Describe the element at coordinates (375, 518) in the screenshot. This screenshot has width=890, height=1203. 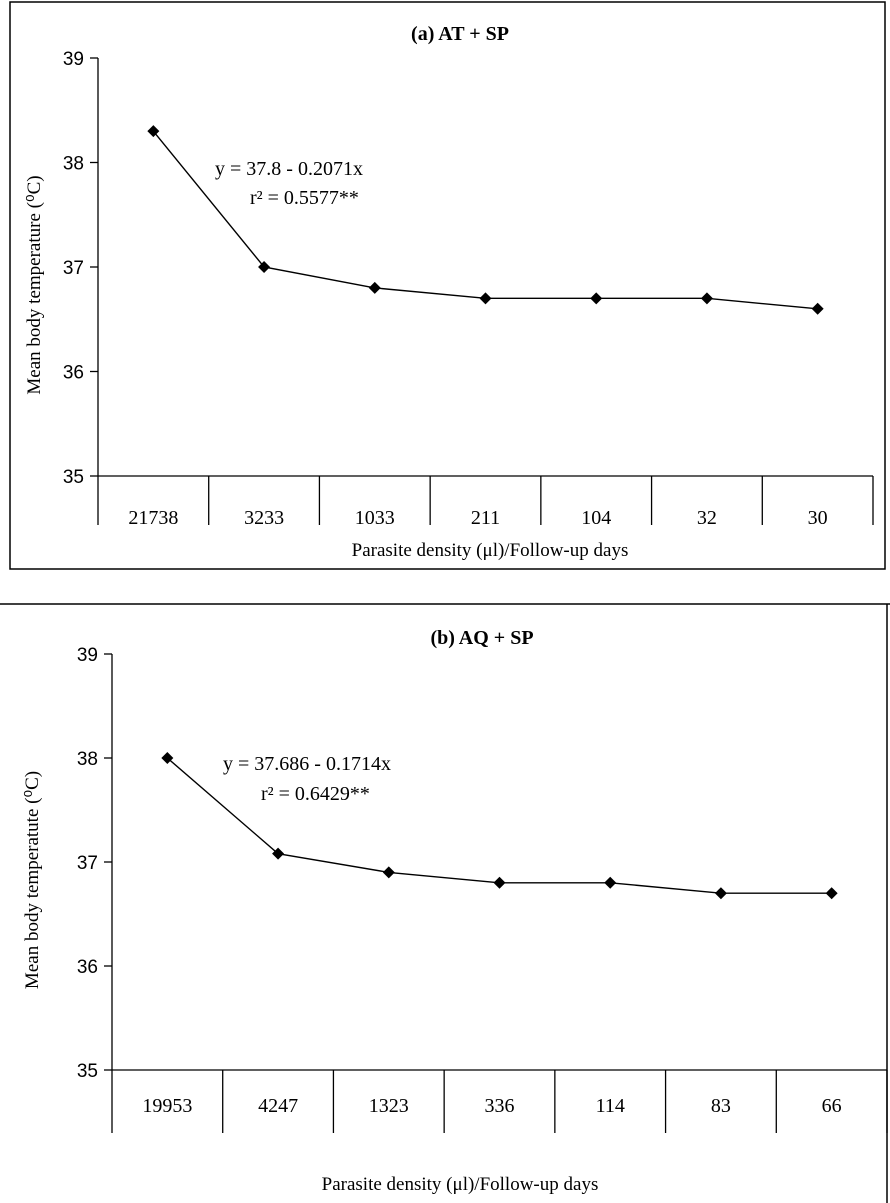
I see `panel-a-category-label: 1033` at that location.